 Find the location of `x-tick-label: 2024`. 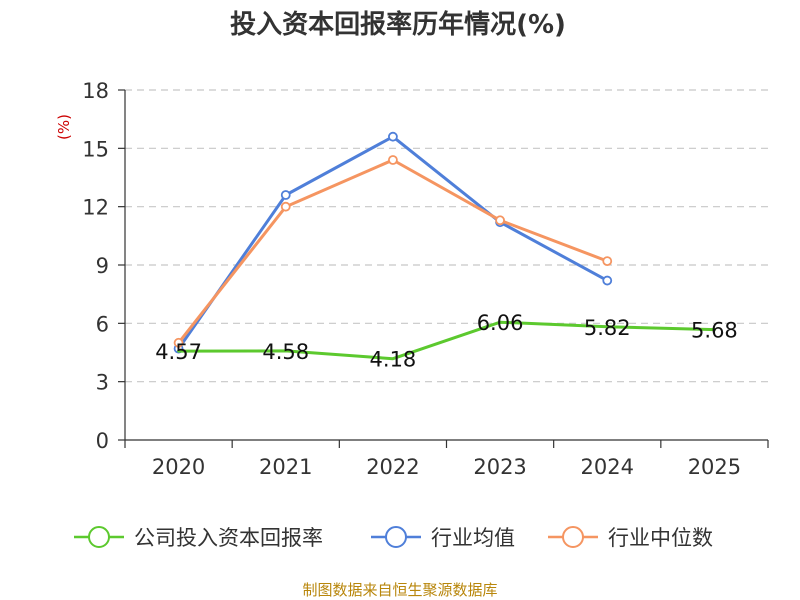

x-tick-label: 2024 is located at coordinates (607, 467).